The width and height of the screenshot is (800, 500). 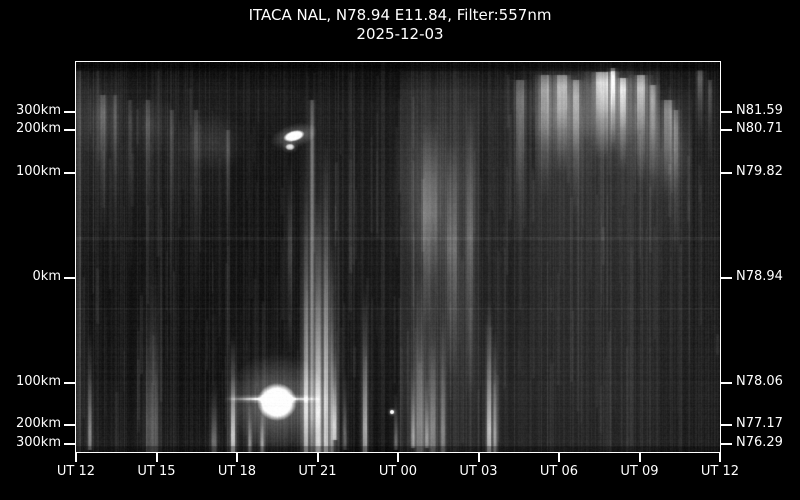 What do you see at coordinates (400, 15) in the screenshot?
I see `chart-title-text: ITACA NAL, N78.94 E11.84, Filter:557nm` at bounding box center [400, 15].